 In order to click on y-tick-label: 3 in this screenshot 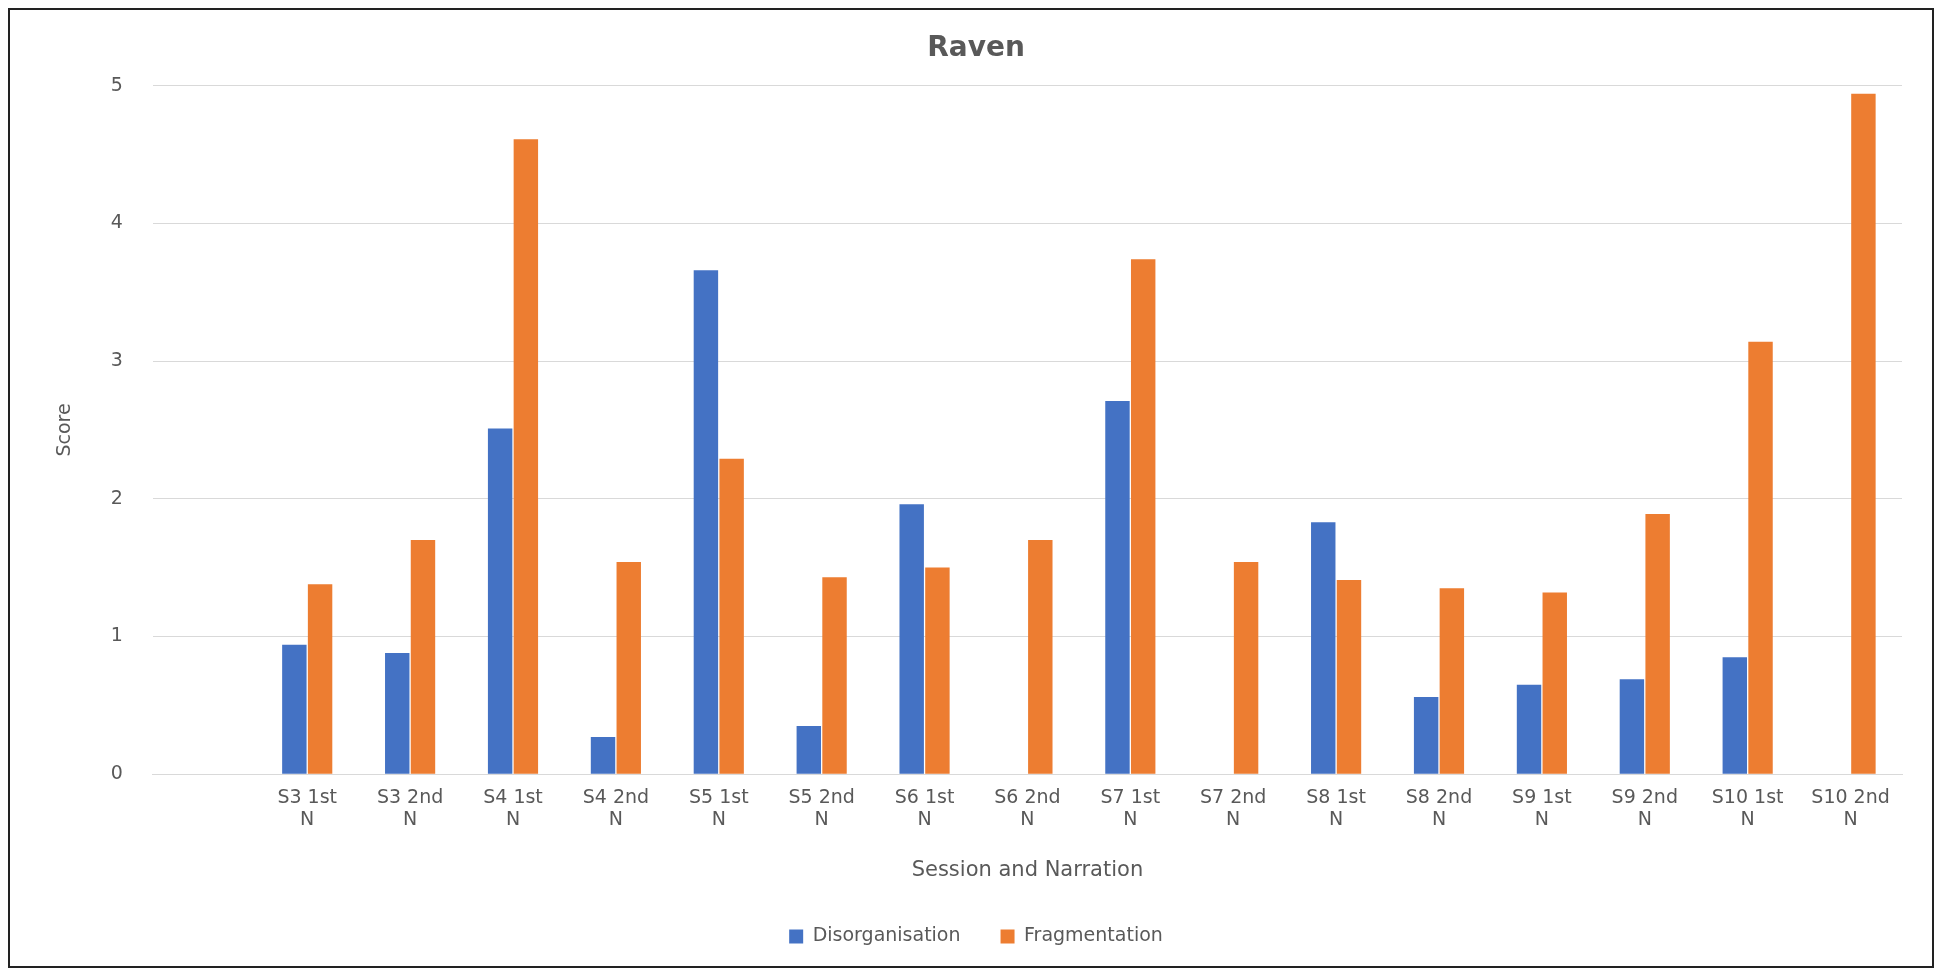, I will do `click(116, 358)`.